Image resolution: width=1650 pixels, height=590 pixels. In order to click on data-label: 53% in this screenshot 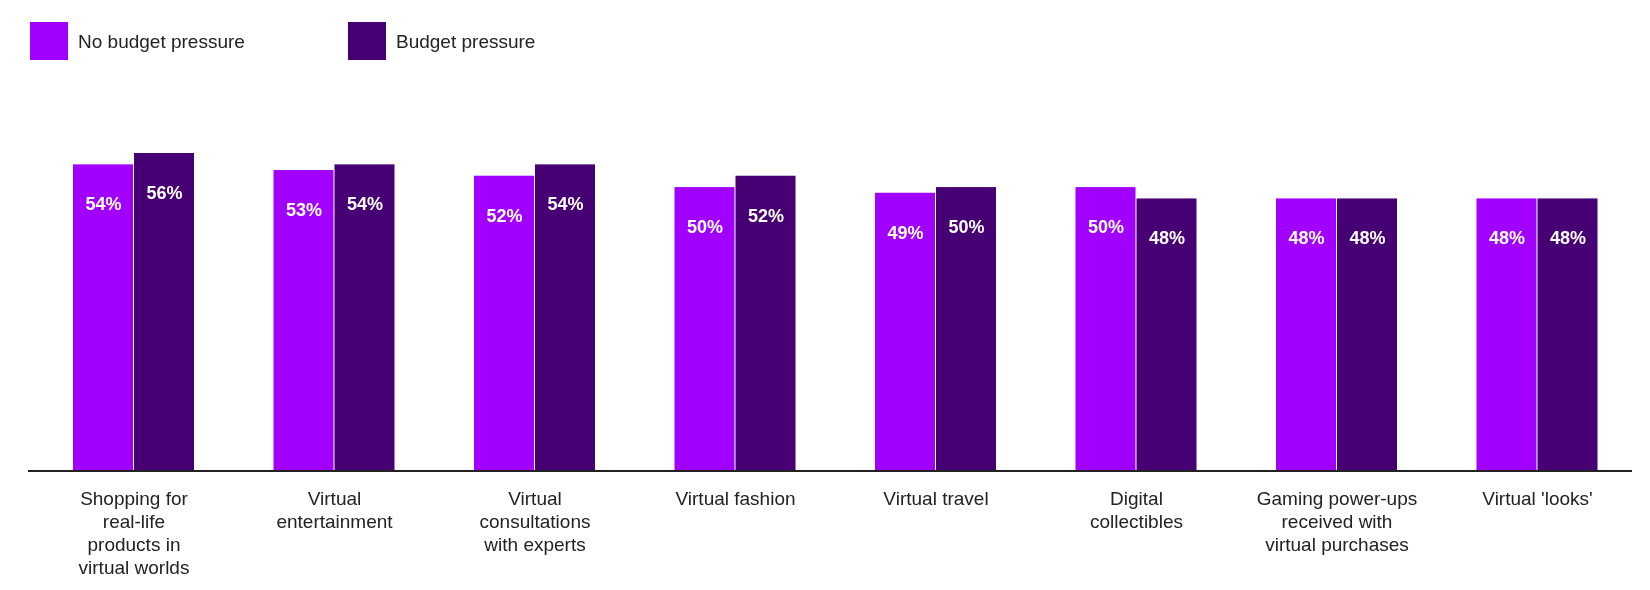, I will do `click(304, 210)`.